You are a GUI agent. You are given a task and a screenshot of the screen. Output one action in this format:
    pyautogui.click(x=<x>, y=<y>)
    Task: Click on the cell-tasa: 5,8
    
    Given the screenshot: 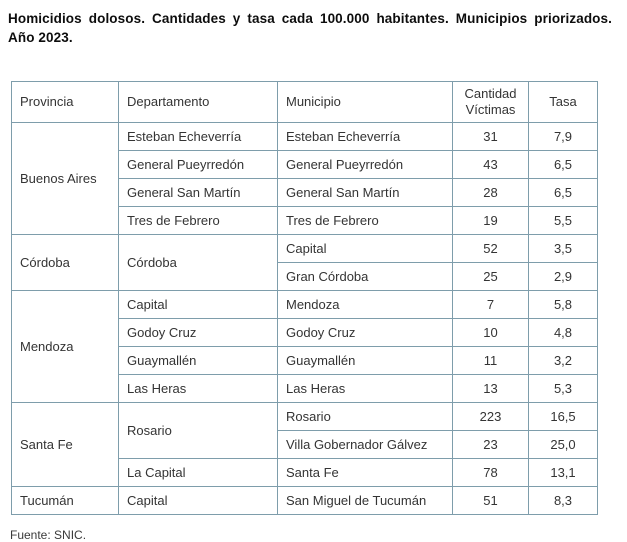 What is the action you would take?
    pyautogui.click(x=563, y=304)
    